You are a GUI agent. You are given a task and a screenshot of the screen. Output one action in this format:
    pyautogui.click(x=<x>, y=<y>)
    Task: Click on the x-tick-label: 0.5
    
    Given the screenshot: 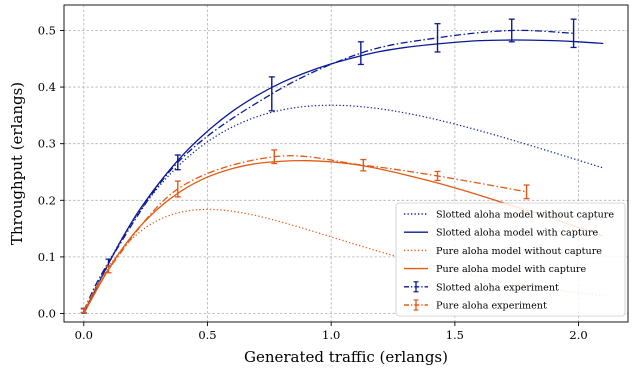 What is the action you would take?
    pyautogui.click(x=207, y=335)
    